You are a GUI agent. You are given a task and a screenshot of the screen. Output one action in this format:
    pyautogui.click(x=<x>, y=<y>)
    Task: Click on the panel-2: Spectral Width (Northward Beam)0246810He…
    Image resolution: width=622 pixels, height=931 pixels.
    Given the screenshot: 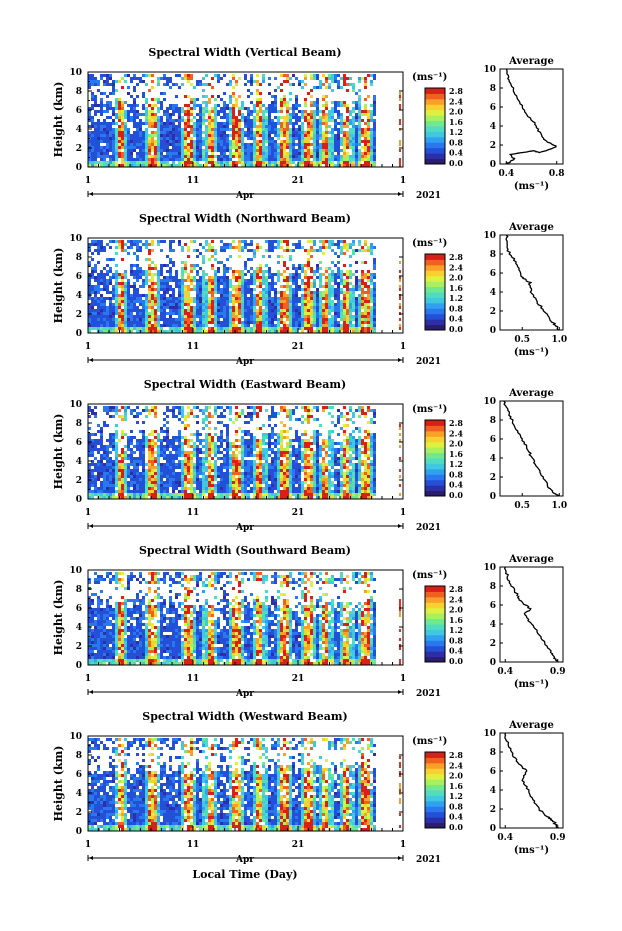 What is the action you would take?
    pyautogui.click(x=309, y=289)
    